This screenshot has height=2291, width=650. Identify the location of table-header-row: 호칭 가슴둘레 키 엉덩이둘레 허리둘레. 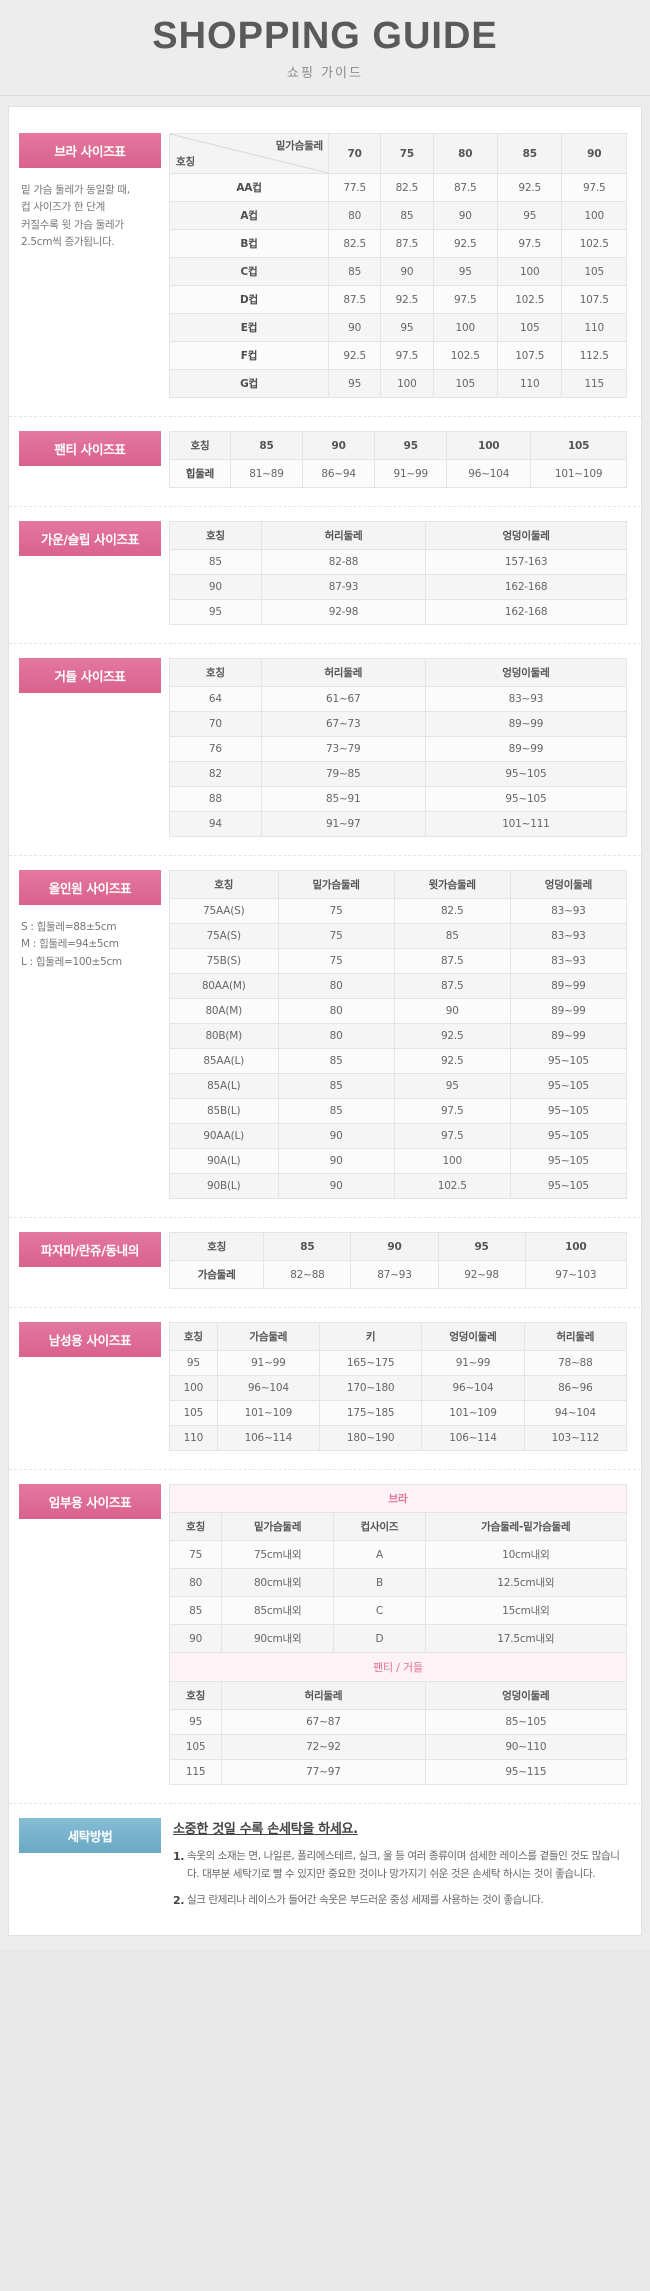
(398, 1336).